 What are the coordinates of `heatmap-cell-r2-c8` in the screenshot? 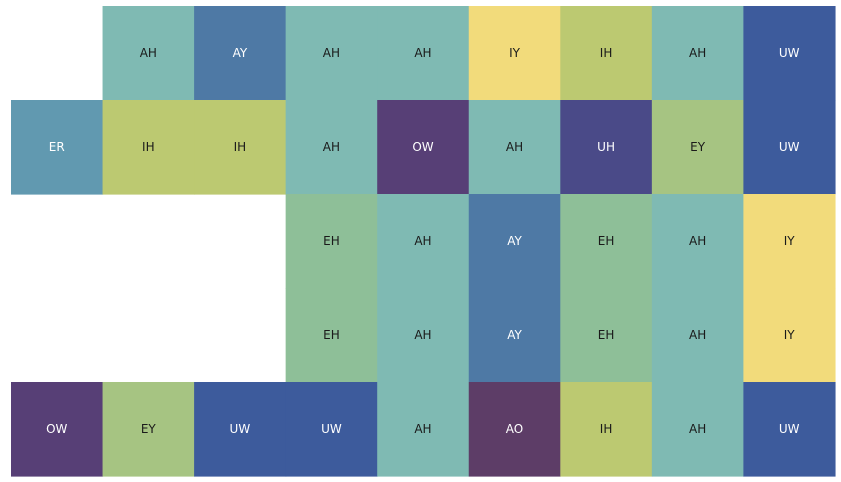 It's located at (789, 241).